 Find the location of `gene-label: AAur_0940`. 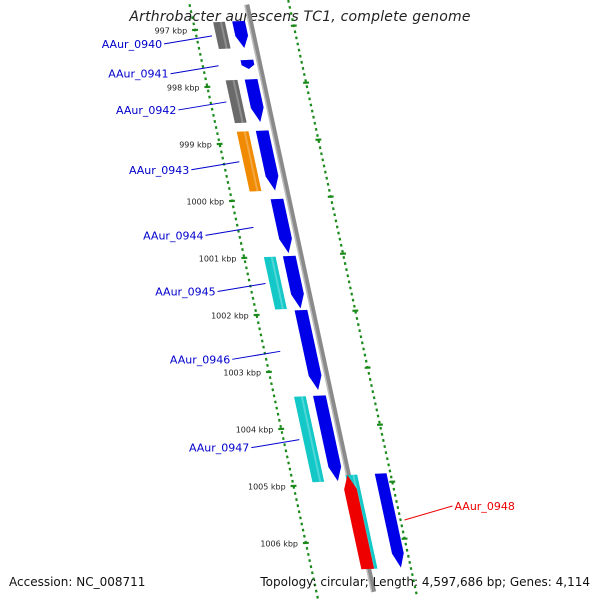

gene-label: AAur_0940 is located at coordinates (132, 44).